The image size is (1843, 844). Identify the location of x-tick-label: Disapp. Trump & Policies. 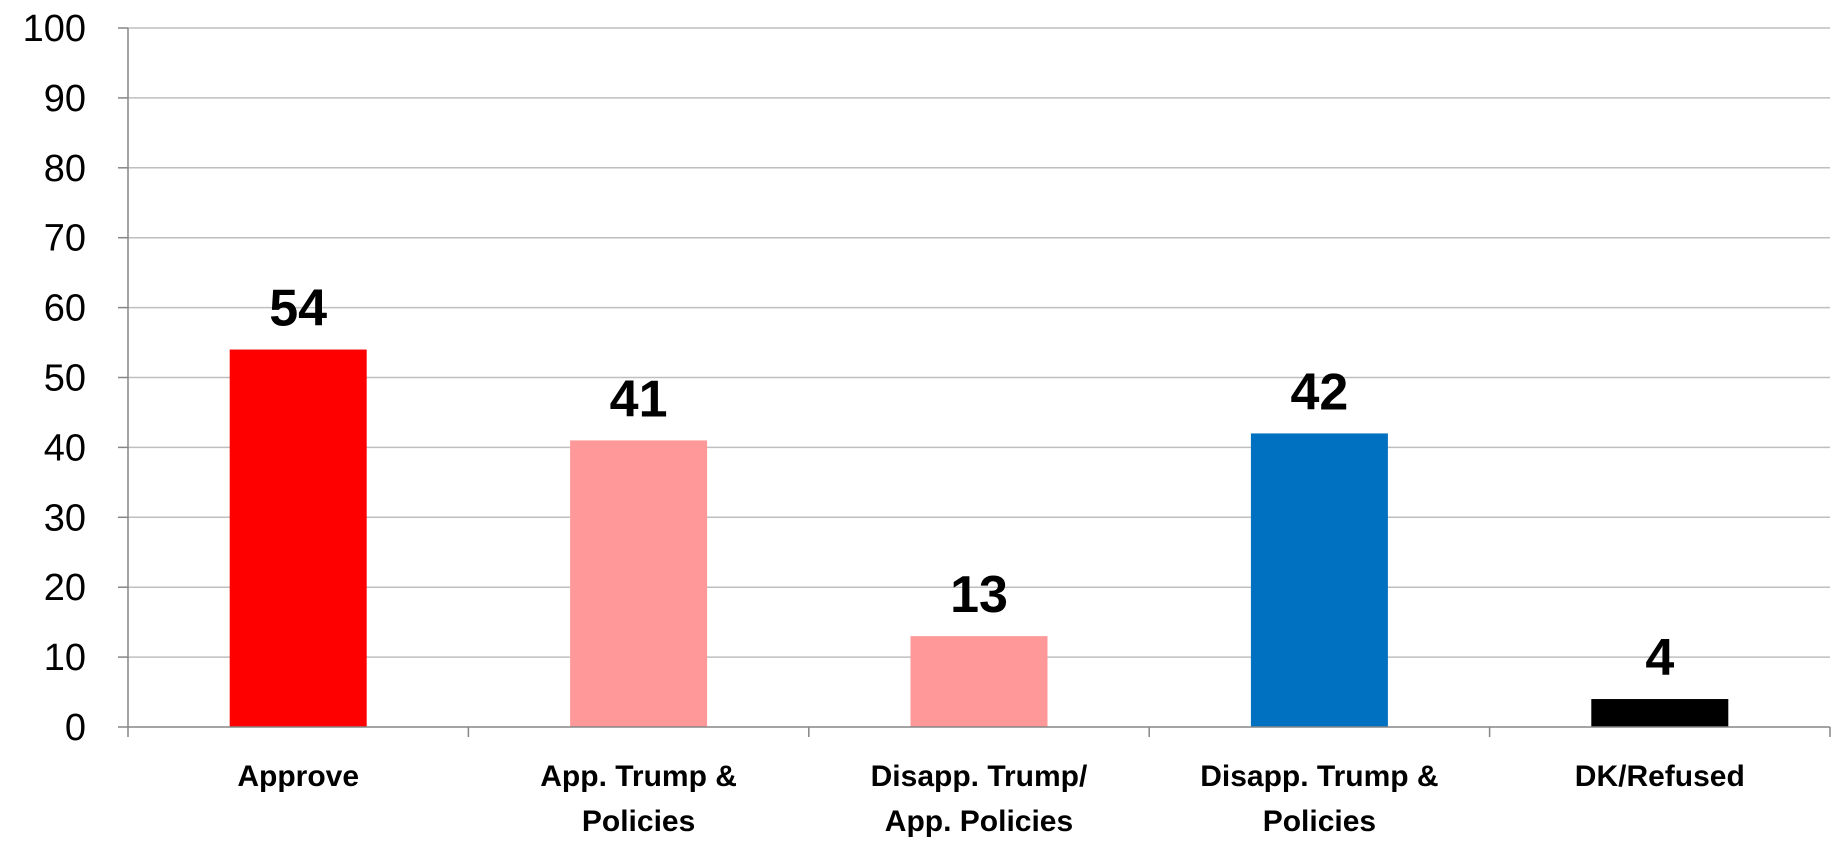
(1319, 799).